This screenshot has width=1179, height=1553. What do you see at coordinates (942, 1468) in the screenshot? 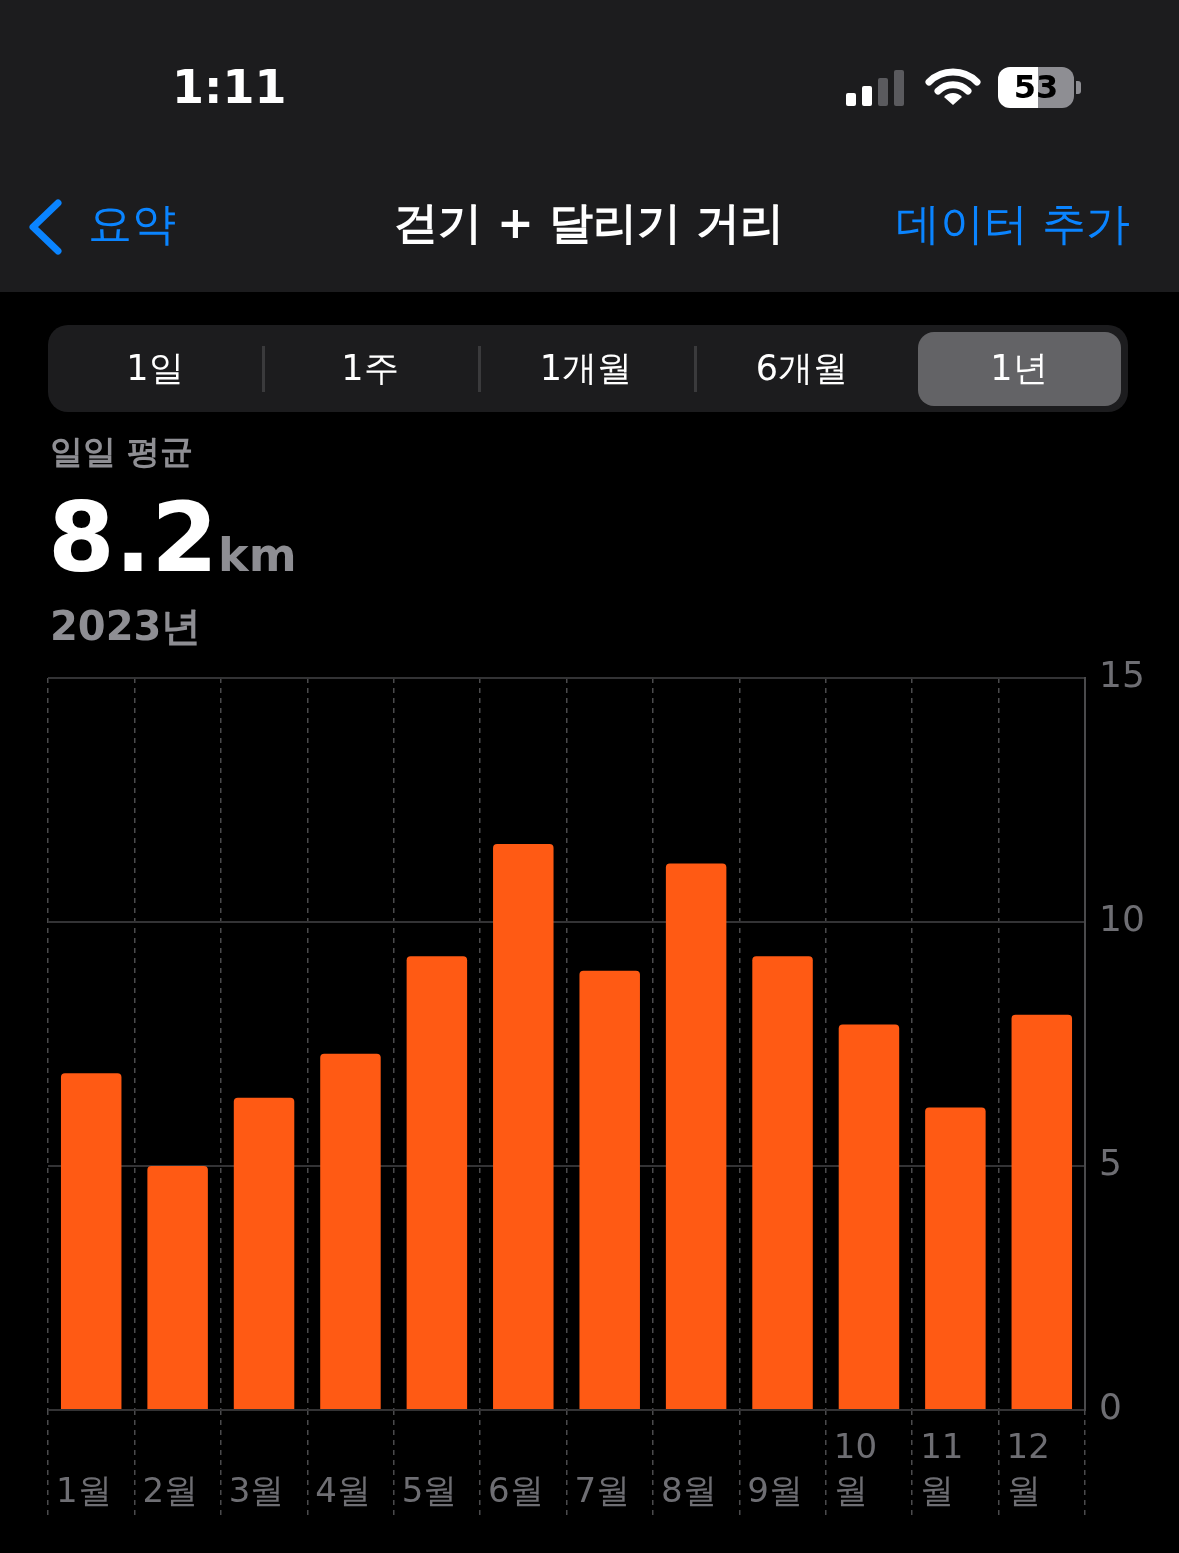
I see `x-tick-label: 11월` at bounding box center [942, 1468].